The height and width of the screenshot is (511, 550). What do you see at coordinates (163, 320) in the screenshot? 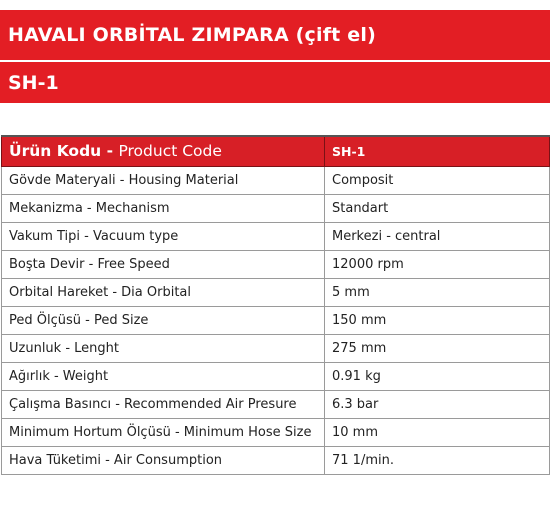
I see `spec-label: Ped Ölçüsü - Ped Size` at bounding box center [163, 320].